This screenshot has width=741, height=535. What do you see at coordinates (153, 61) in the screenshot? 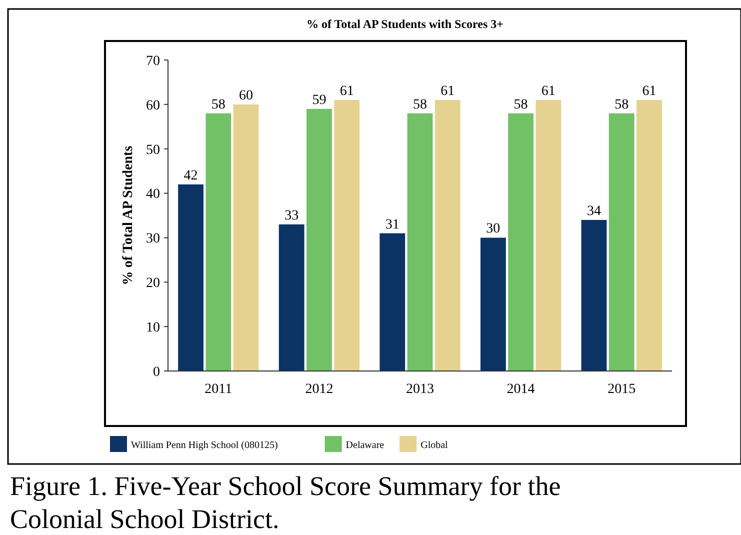
I see `y-tick-label: 70` at bounding box center [153, 61].